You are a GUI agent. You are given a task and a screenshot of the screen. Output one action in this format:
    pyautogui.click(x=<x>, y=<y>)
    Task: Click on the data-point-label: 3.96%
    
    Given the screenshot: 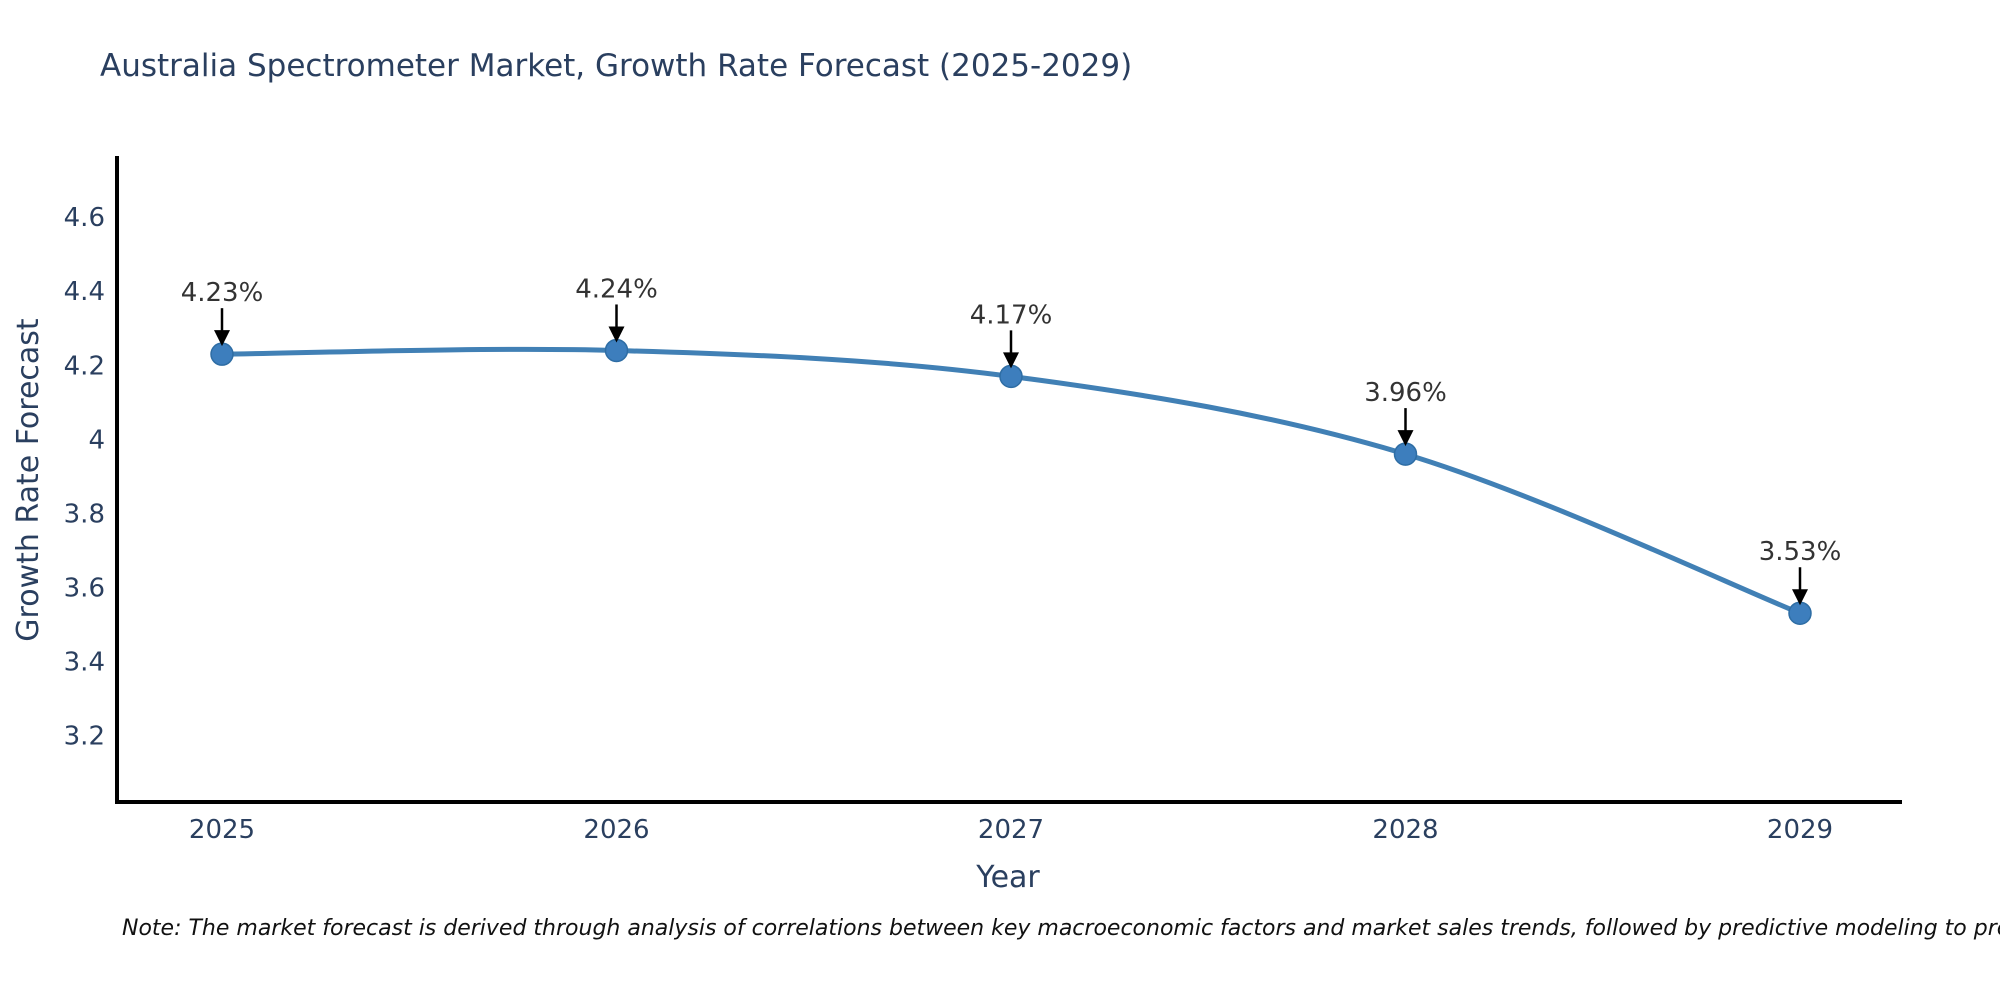 What is the action you would take?
    pyautogui.click(x=1405, y=393)
    